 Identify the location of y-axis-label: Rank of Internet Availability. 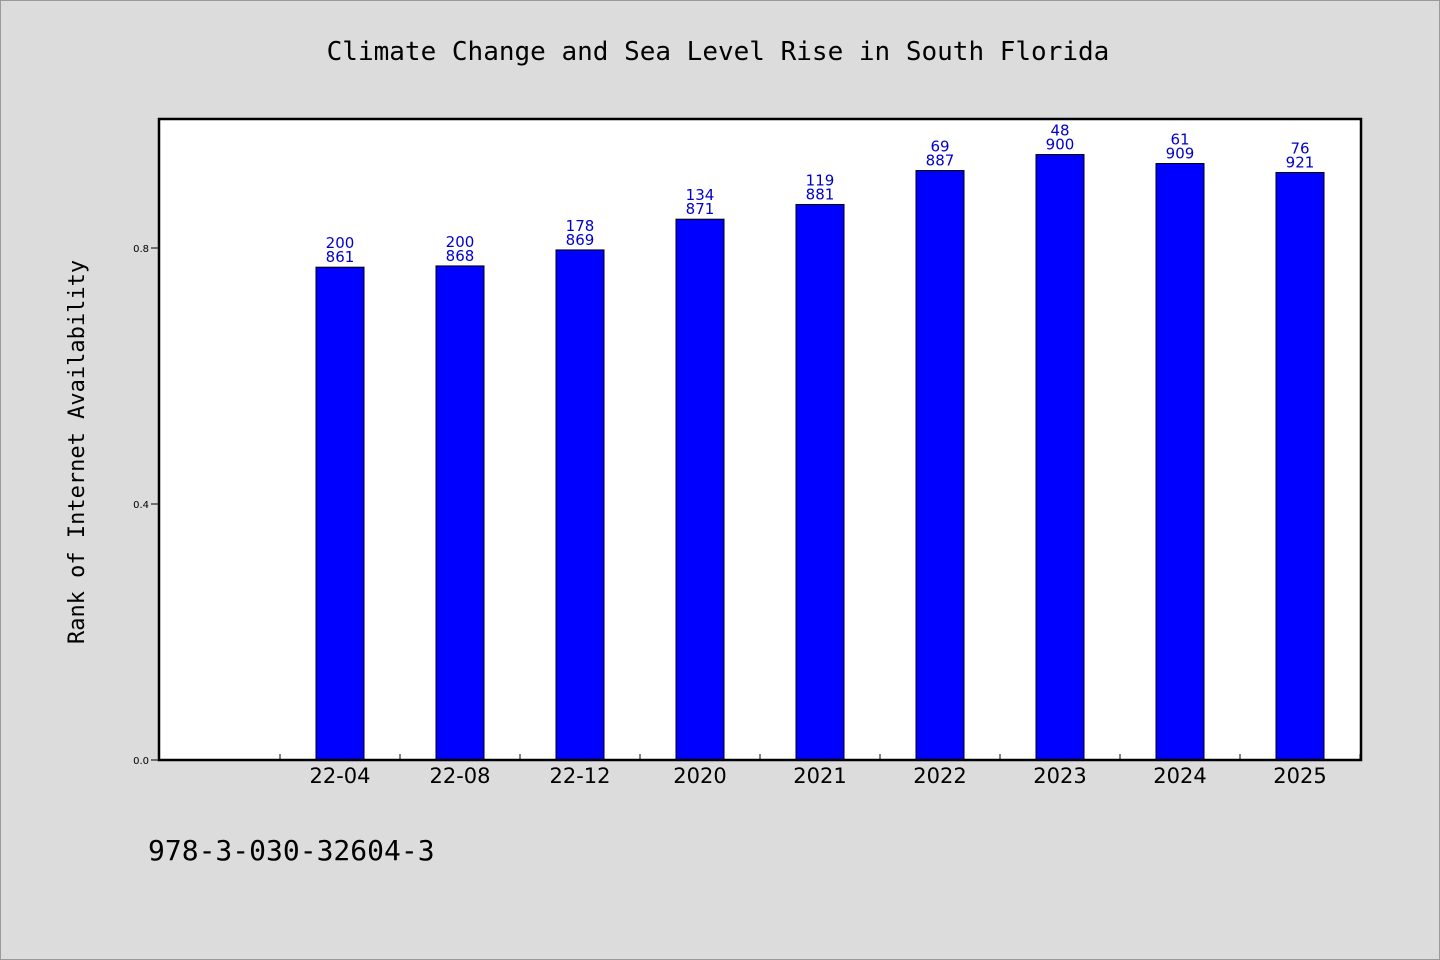
(77, 452).